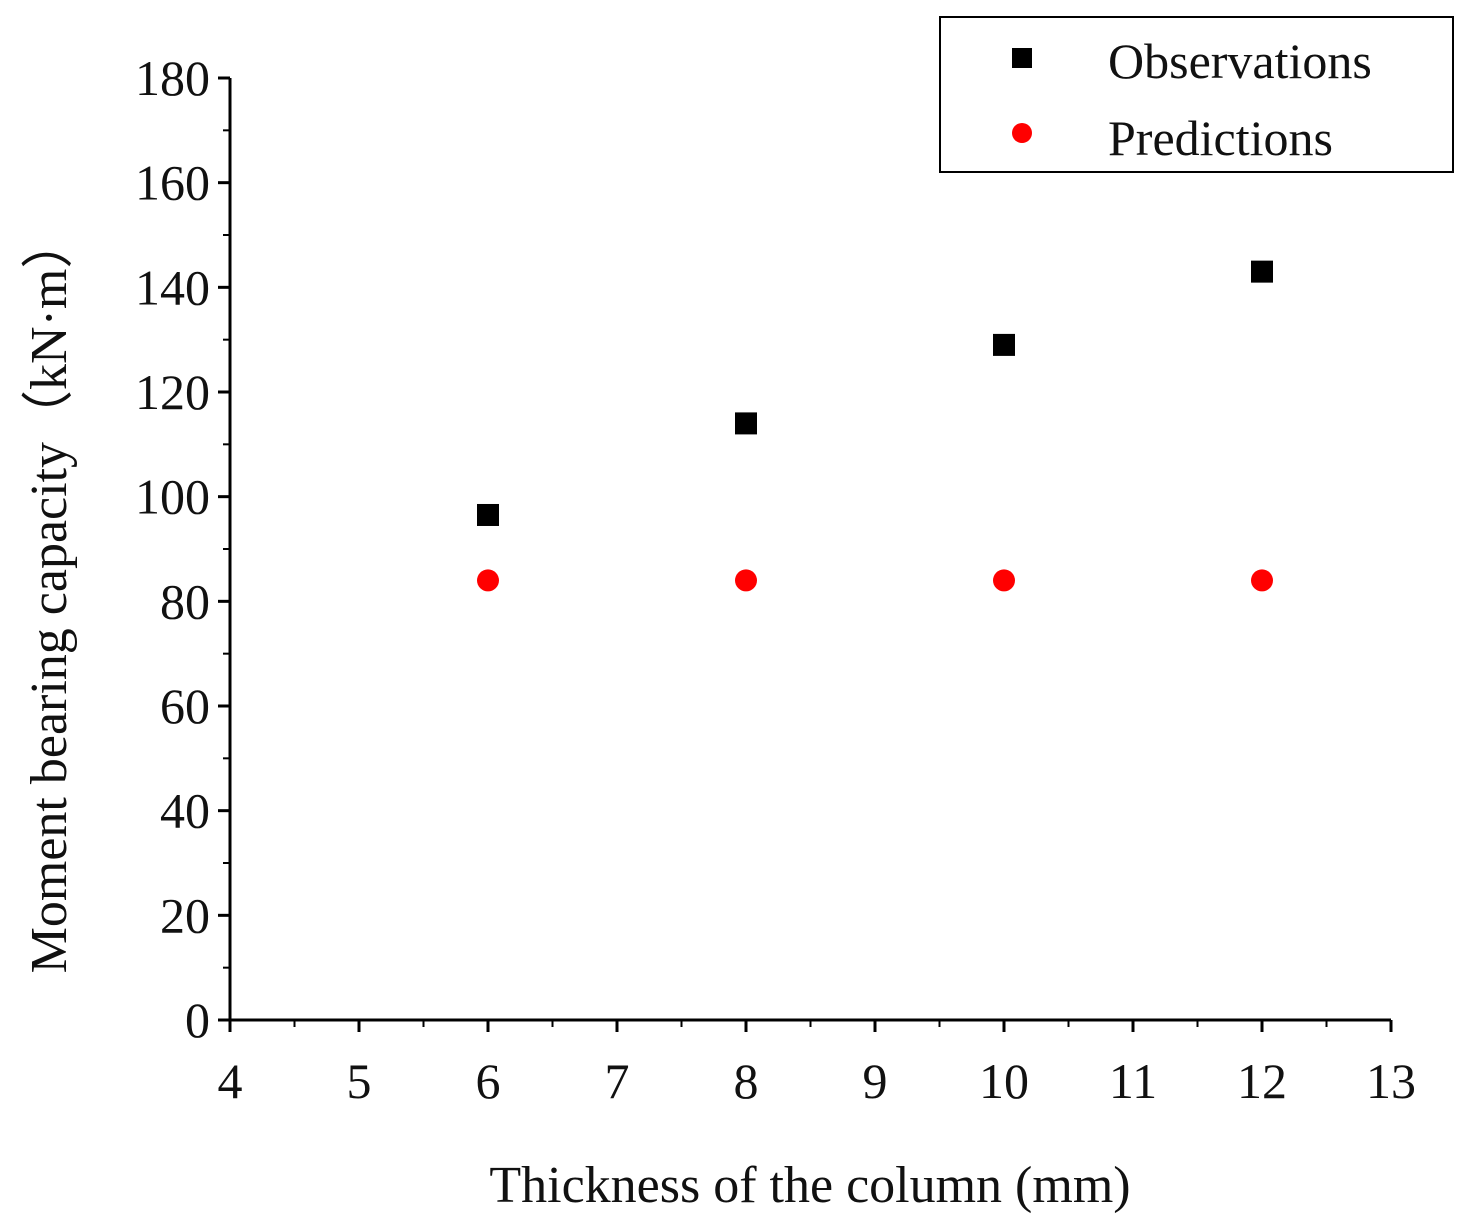 This screenshot has width=1472, height=1223. I want to click on legend: Observations Predictions, so click(1196, 94).